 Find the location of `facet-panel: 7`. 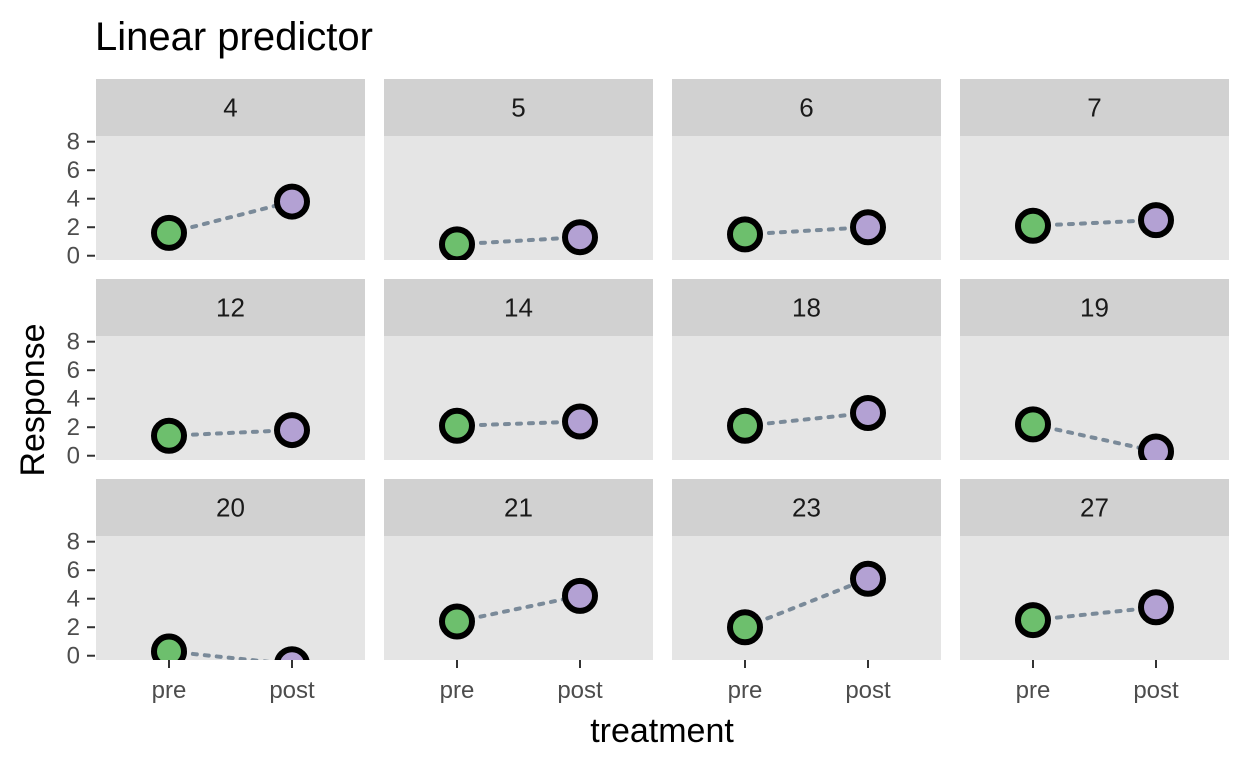

facet-panel: 7 is located at coordinates (1094, 169).